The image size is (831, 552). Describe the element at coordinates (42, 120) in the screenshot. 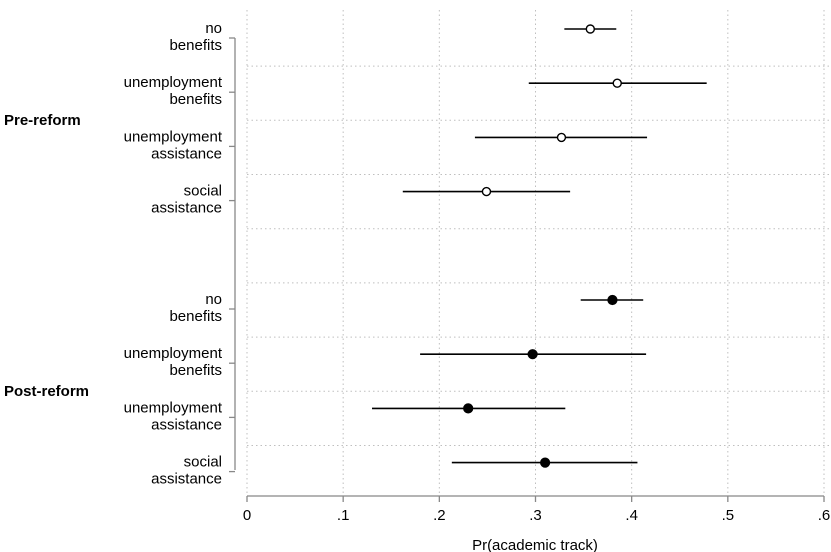

I see `group-label: Pre-reform` at that location.